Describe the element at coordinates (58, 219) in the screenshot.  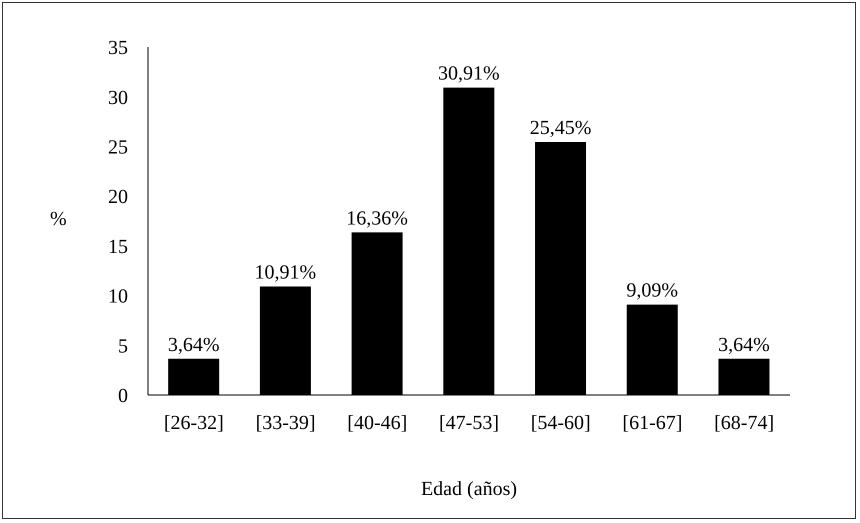
I see `y-axis-title: %` at that location.